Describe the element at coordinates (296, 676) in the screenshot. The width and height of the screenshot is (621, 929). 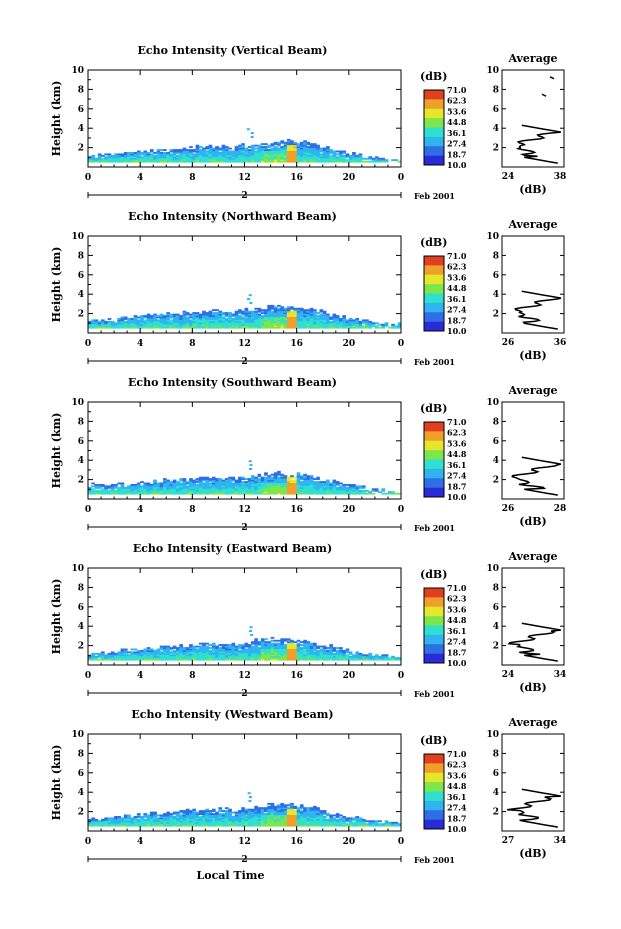
I see `x-tick-label: 16` at that location.